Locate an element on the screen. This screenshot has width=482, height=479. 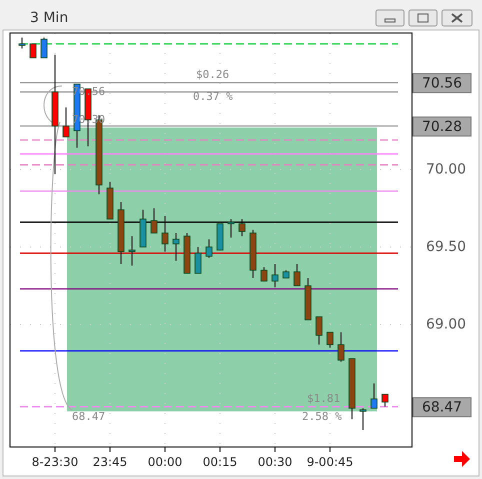
x-tick-label: 00:30 is located at coordinates (275, 462).